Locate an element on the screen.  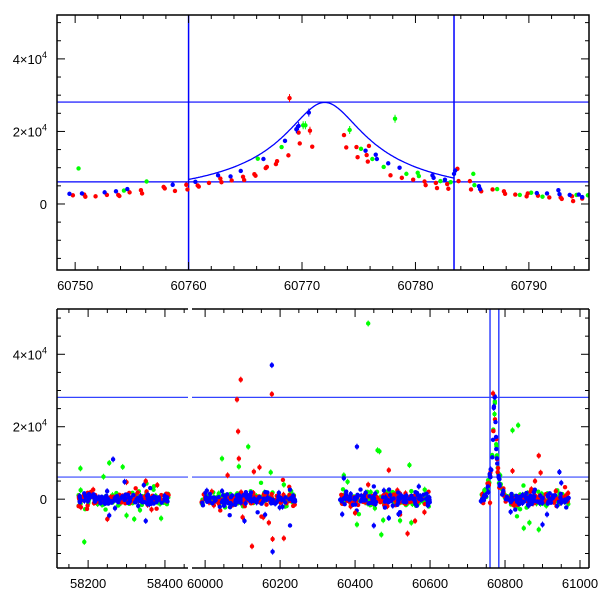
bottom-frame-segment: 58200 58400 is located at coordinates (122, 449).